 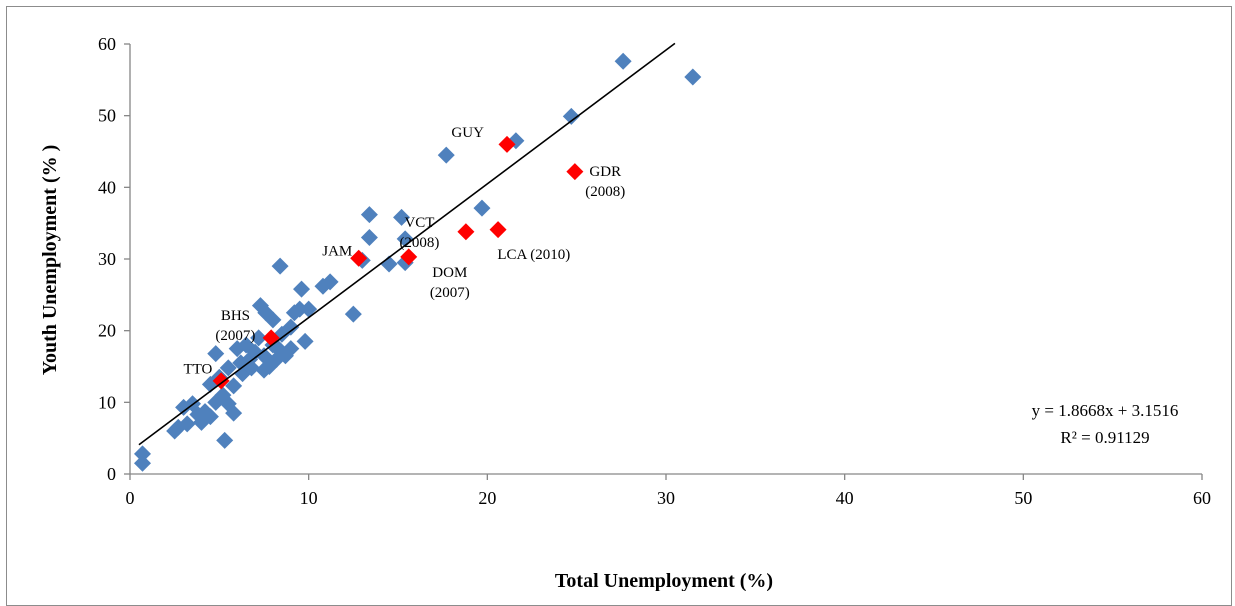 I want to click on point-annotation: LCA (2010), so click(x=533, y=255).